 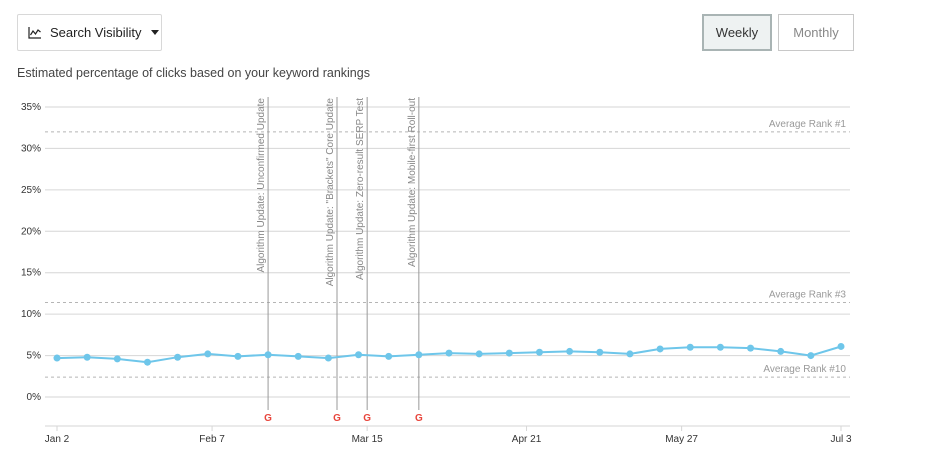 What do you see at coordinates (804, 369) in the screenshot?
I see `reference-line-label: Average Rank #10` at bounding box center [804, 369].